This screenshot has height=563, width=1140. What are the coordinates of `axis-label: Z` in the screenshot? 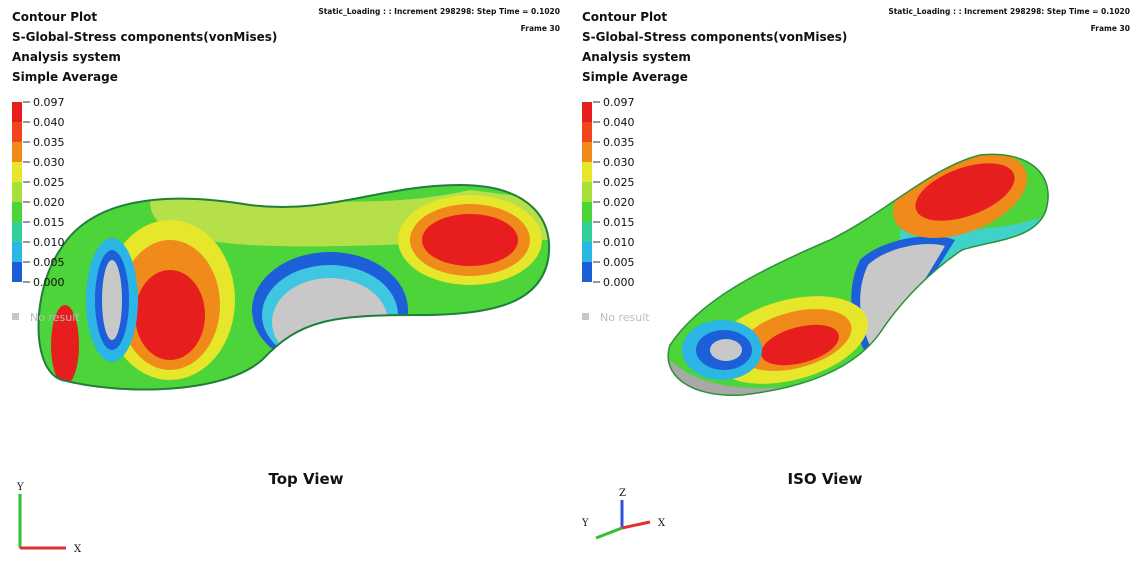 It's located at (622, 493).